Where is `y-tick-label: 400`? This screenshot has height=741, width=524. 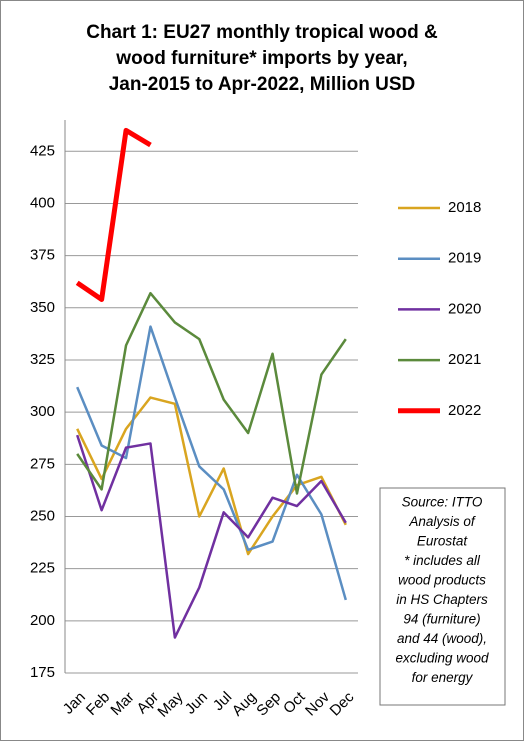
y-tick-label: 400 is located at coordinates (42, 202).